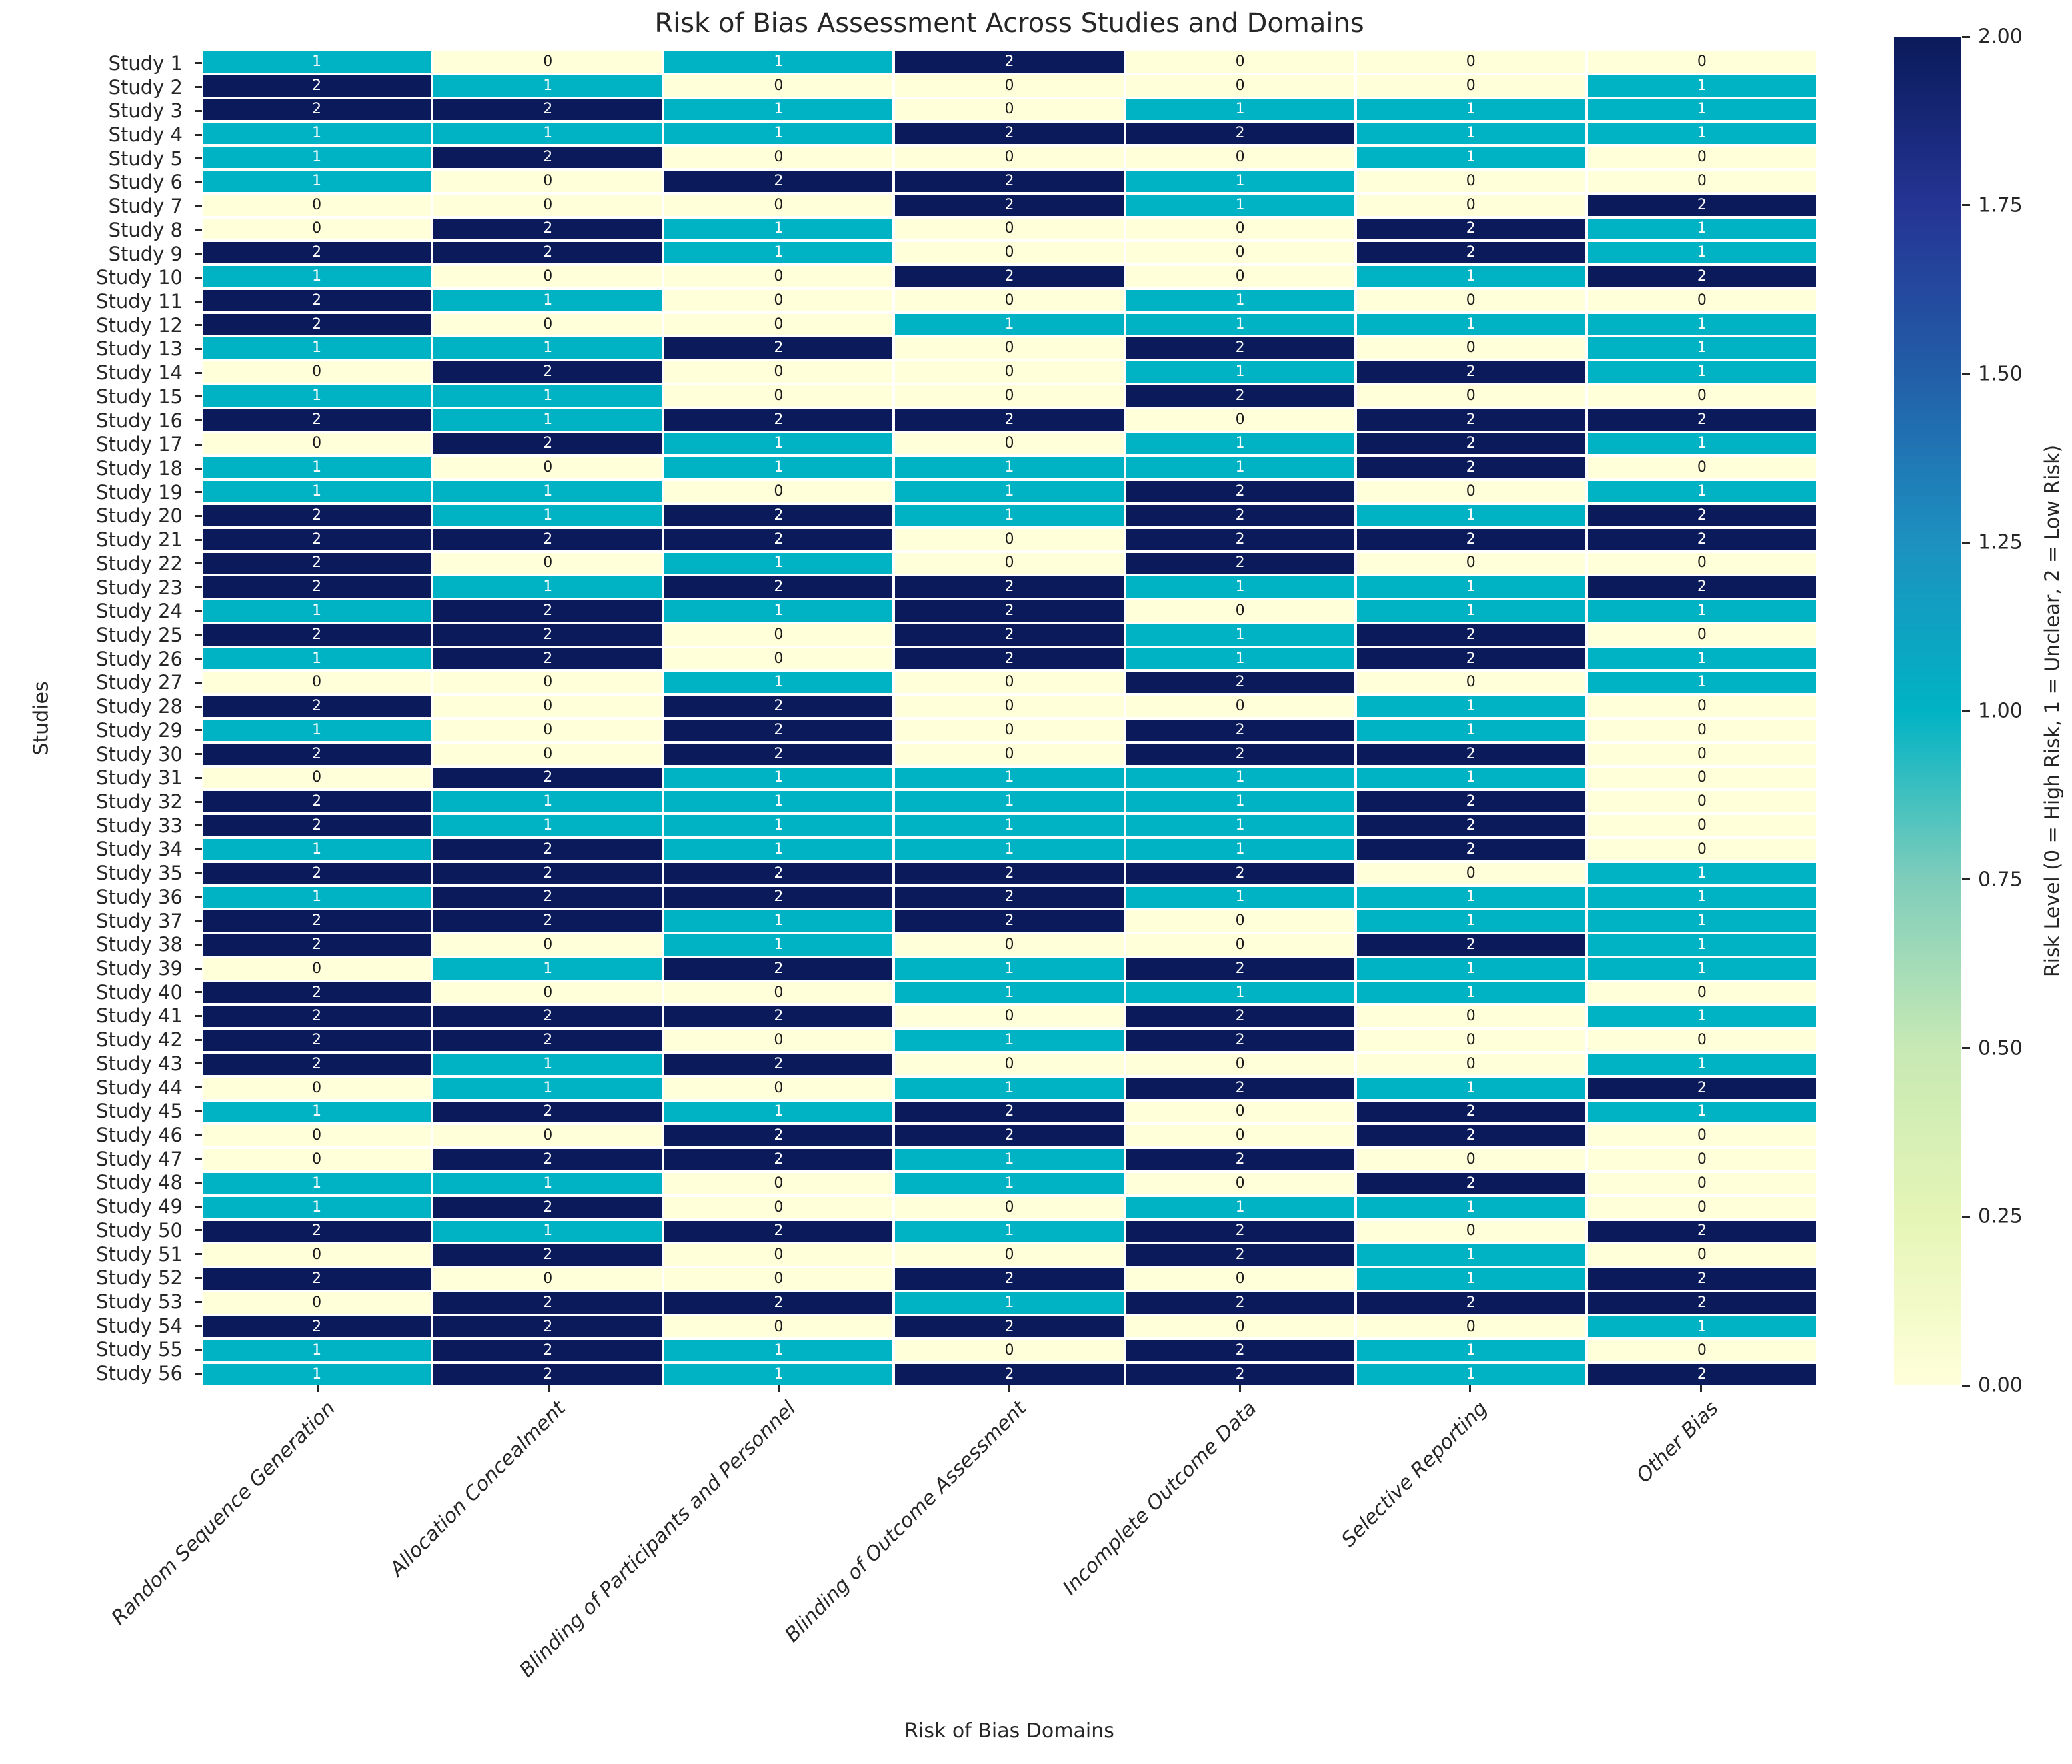  What do you see at coordinates (139, 1111) in the screenshot?
I see `y-tick-label: Study 45` at bounding box center [139, 1111].